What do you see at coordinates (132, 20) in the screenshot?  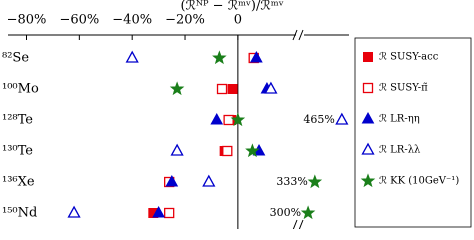 I see `x-tick-label: −40%` at bounding box center [132, 20].